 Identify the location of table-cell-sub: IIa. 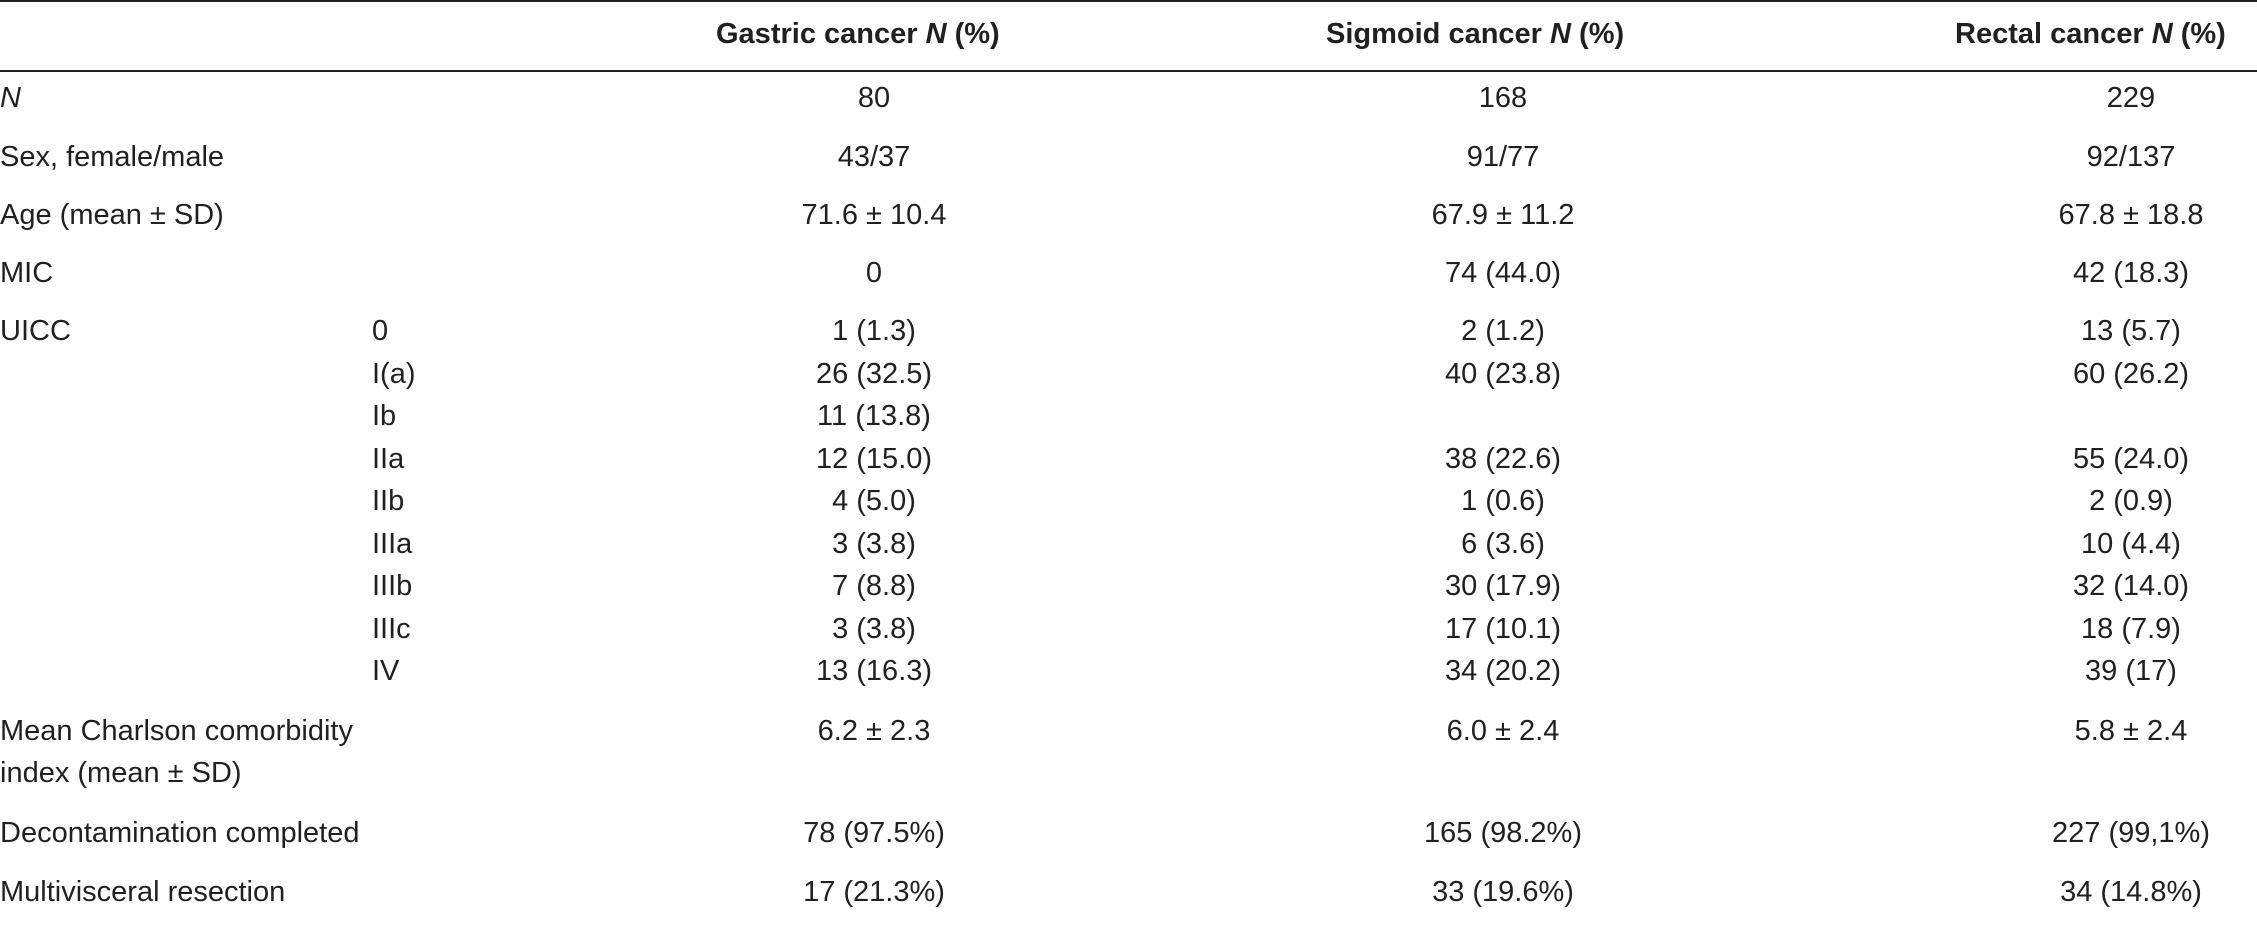
(388, 459).